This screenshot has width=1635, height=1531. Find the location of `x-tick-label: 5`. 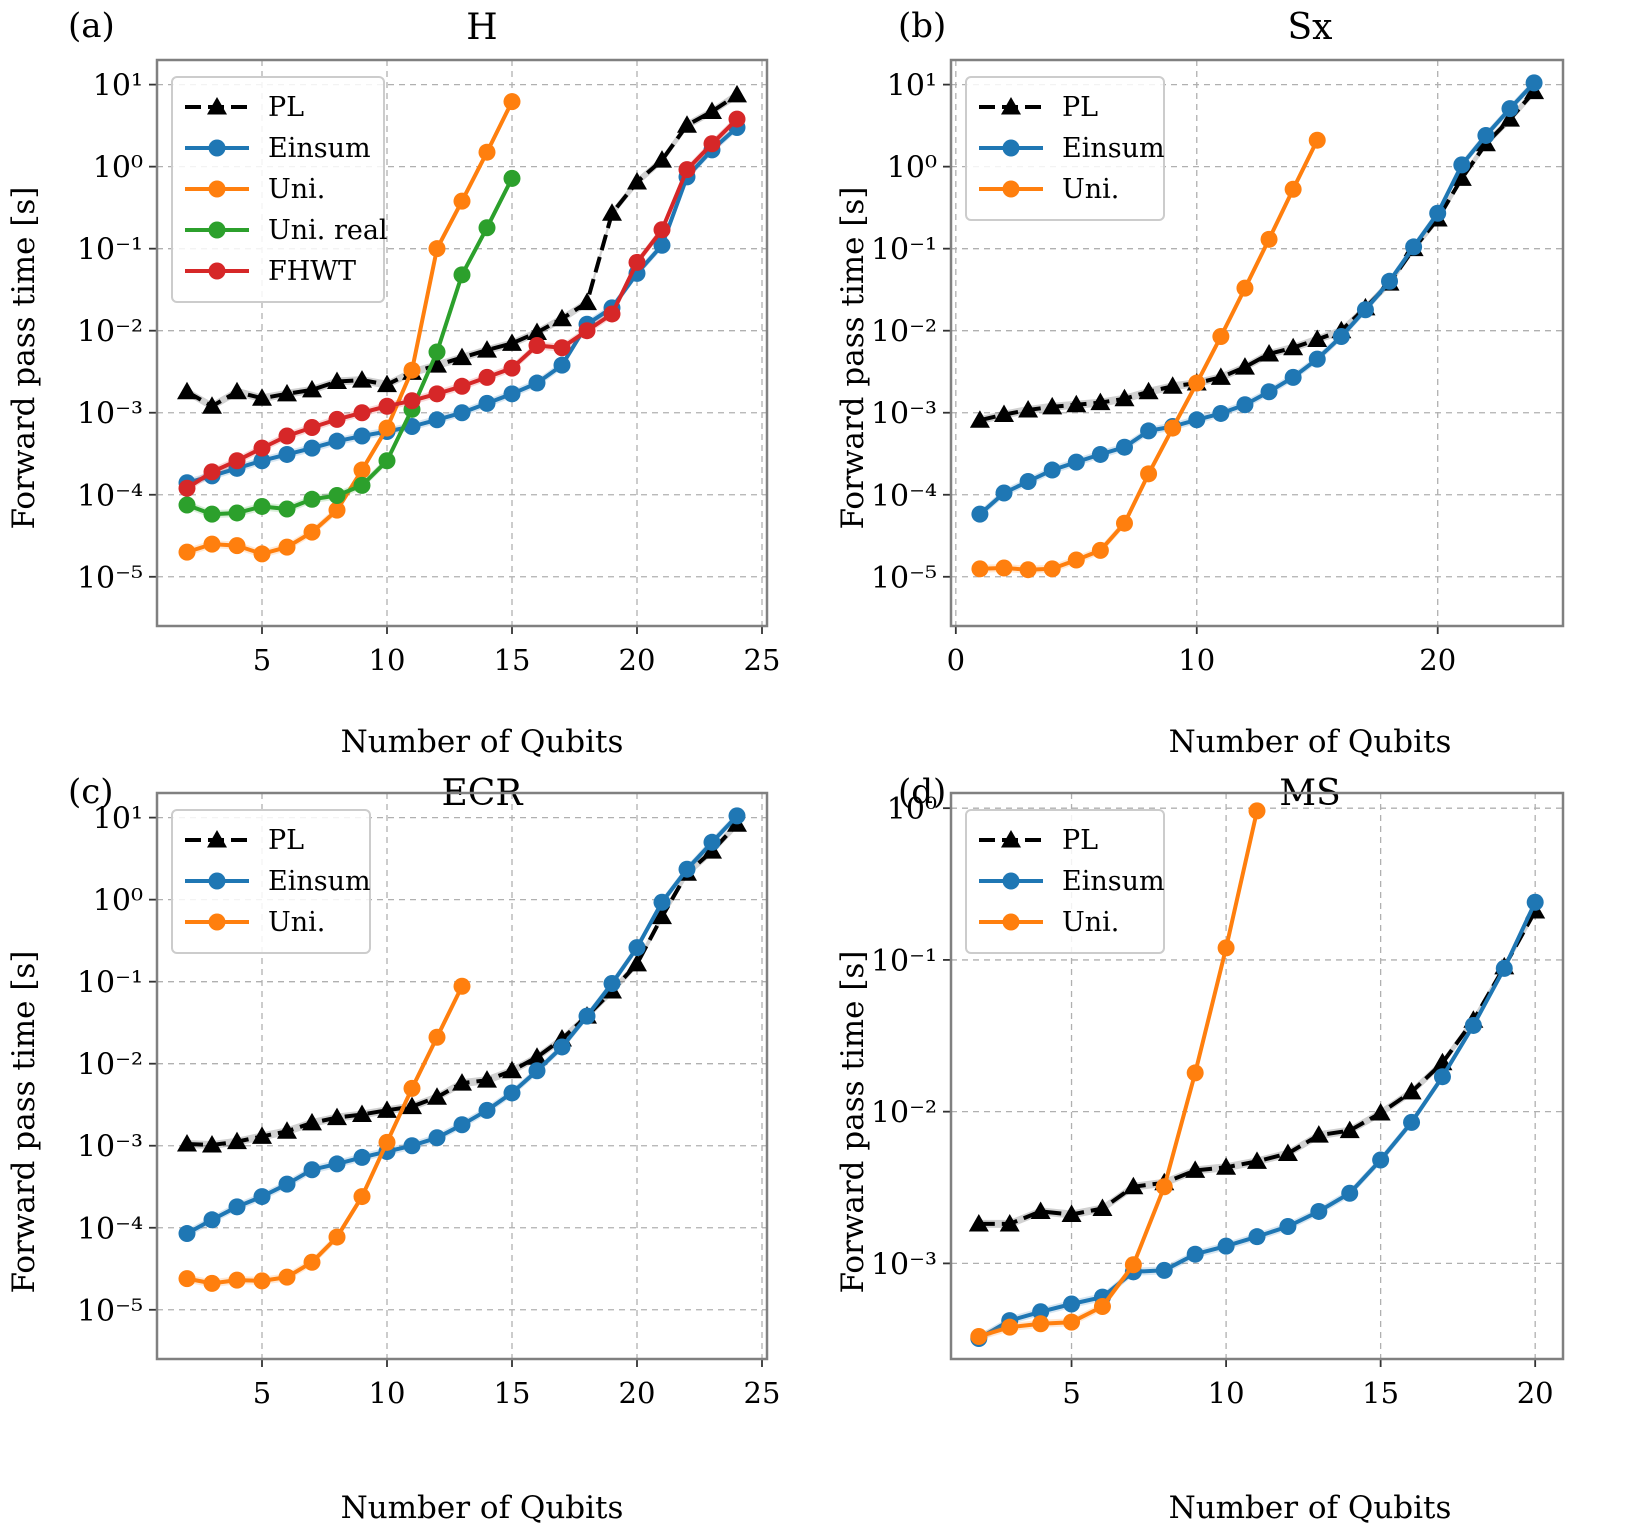

x-tick-label: 5 is located at coordinates (262, 660).